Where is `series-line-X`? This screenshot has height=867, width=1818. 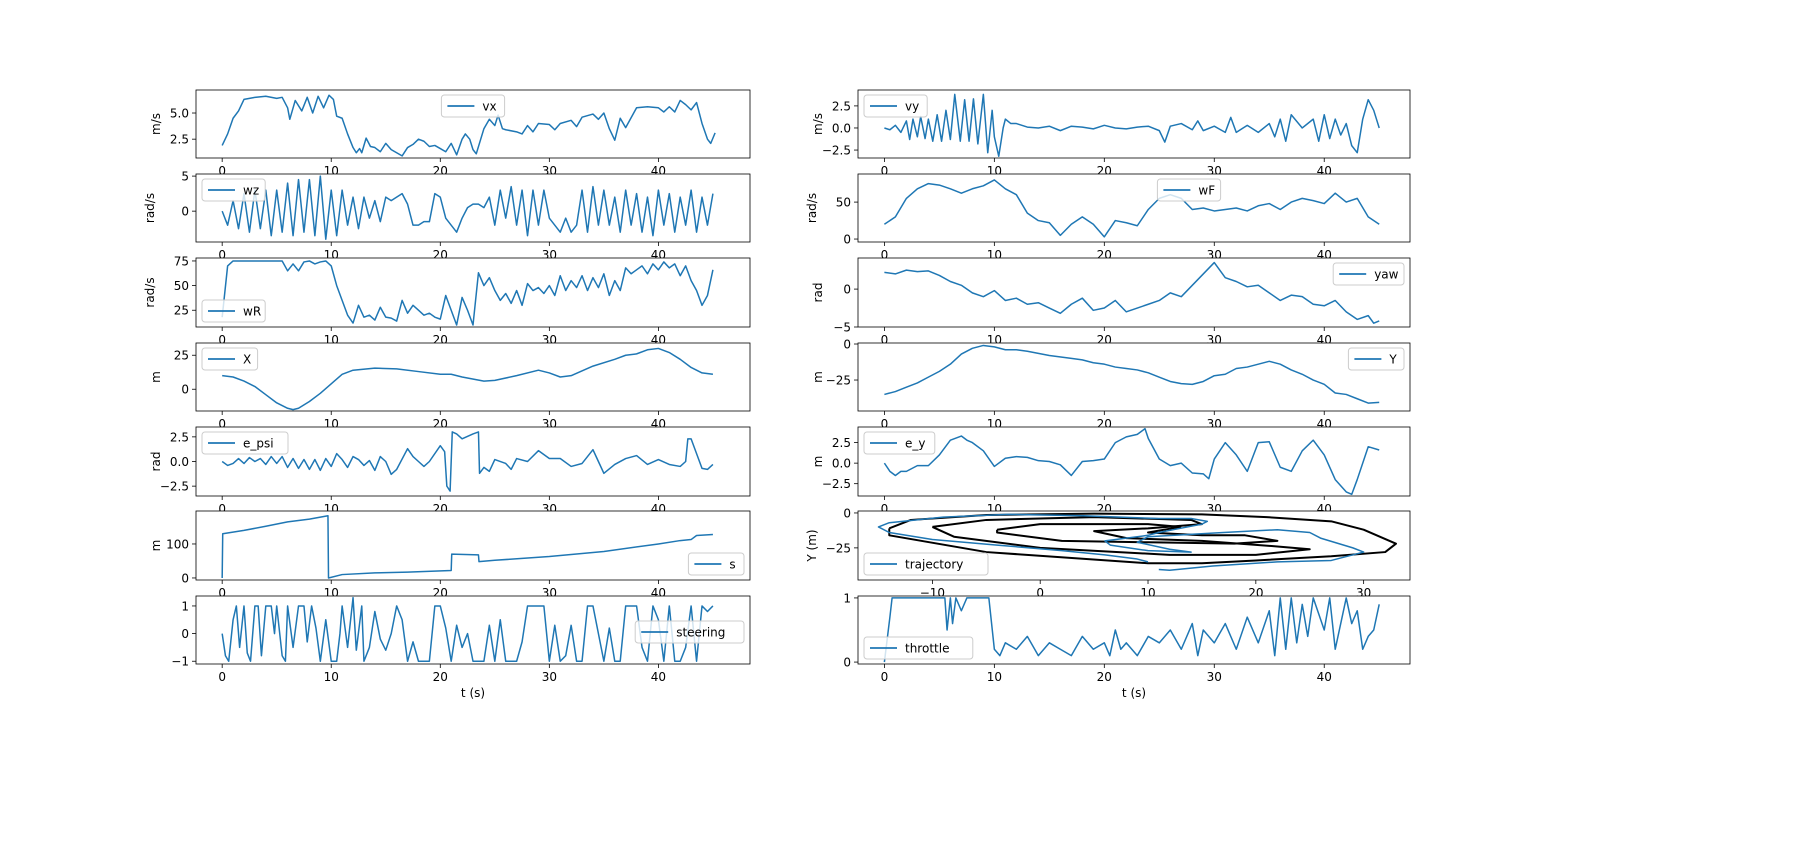
series-line-X is located at coordinates (468, 379).